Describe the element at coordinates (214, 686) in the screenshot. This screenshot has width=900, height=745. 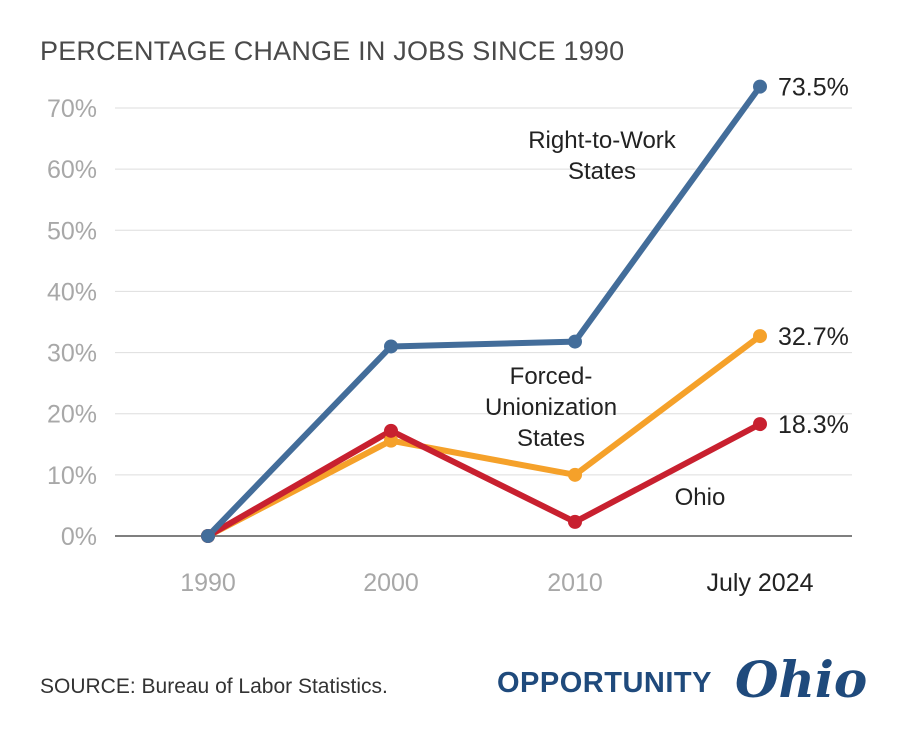
I see `source-note: SOURCE: Bureau of Labor Statistics.` at that location.